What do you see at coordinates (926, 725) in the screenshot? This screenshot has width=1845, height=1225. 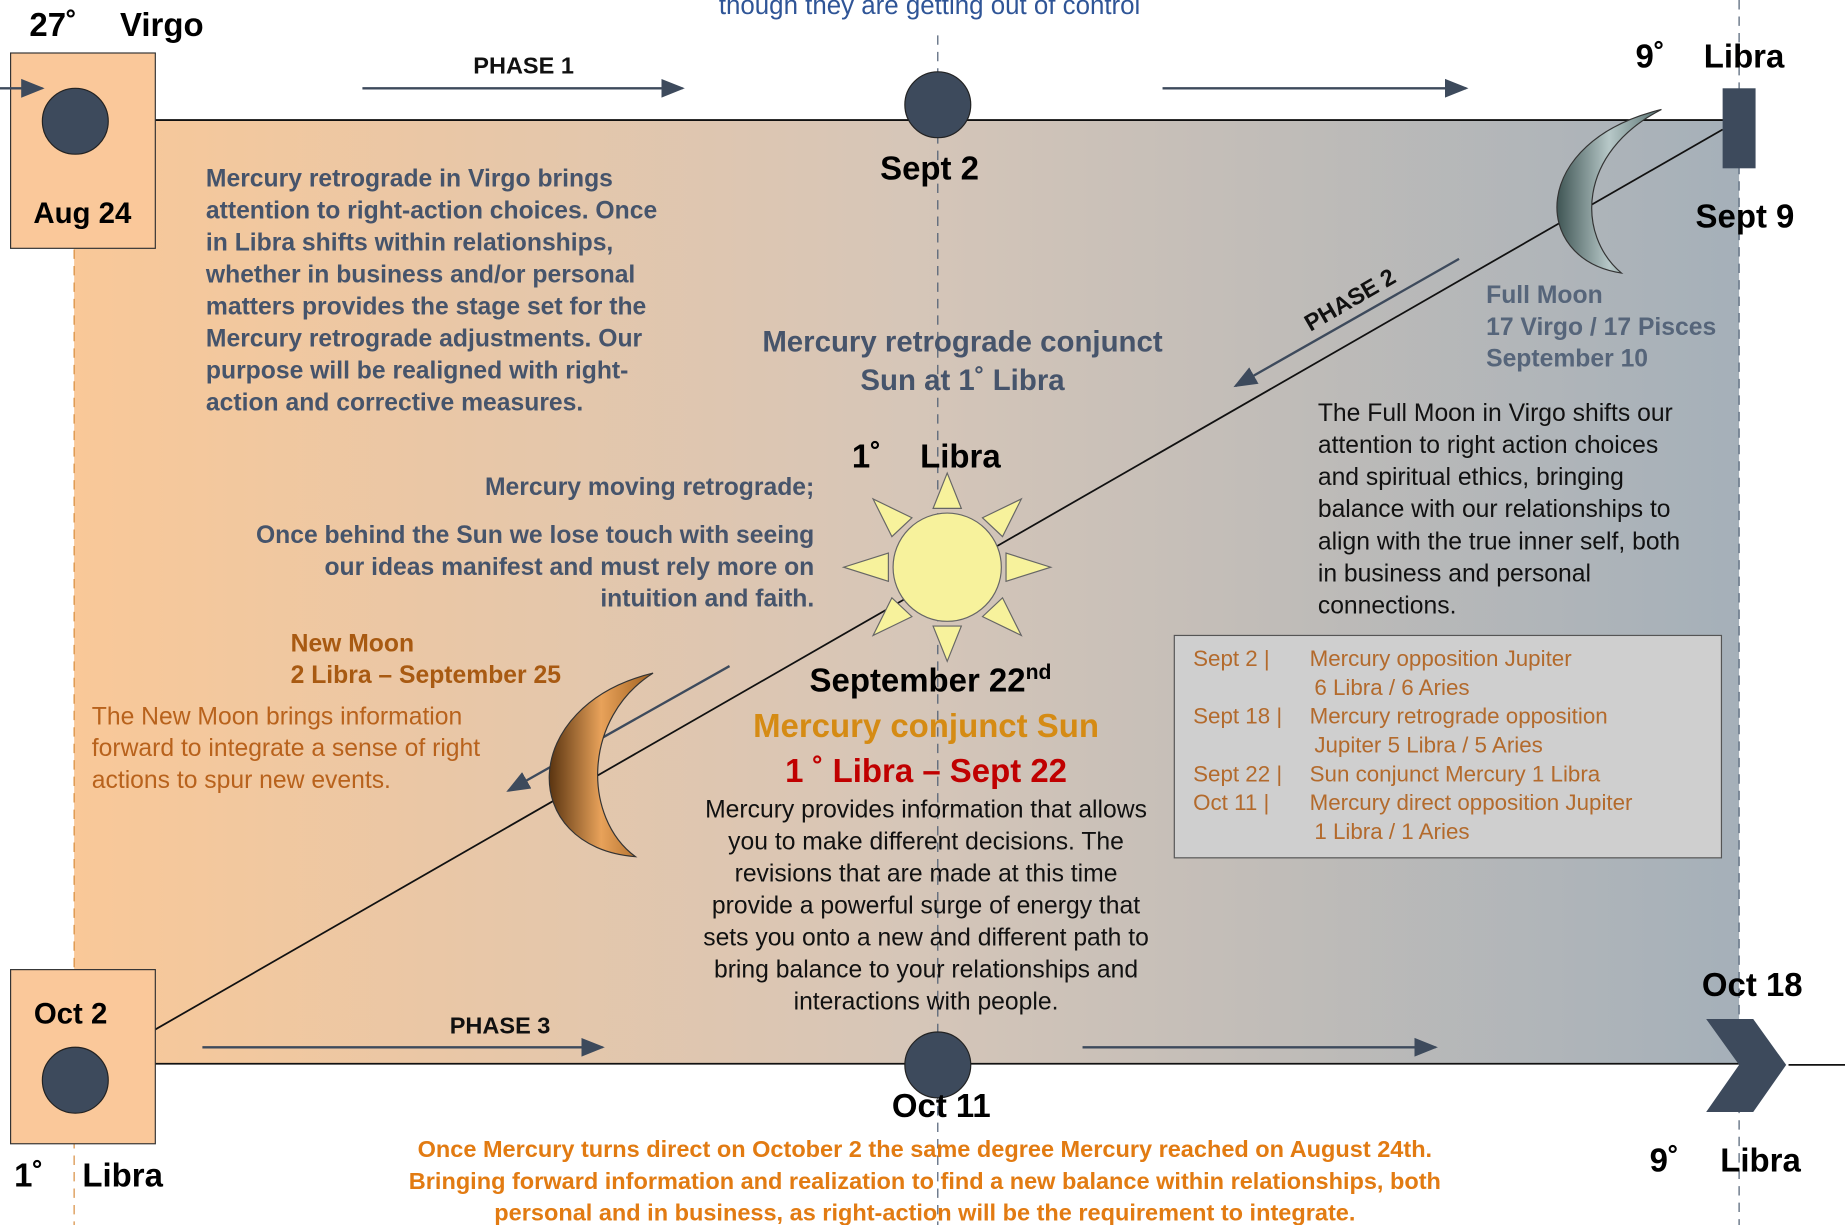 I see `heading: Mercury conjunct Sun` at bounding box center [926, 725].